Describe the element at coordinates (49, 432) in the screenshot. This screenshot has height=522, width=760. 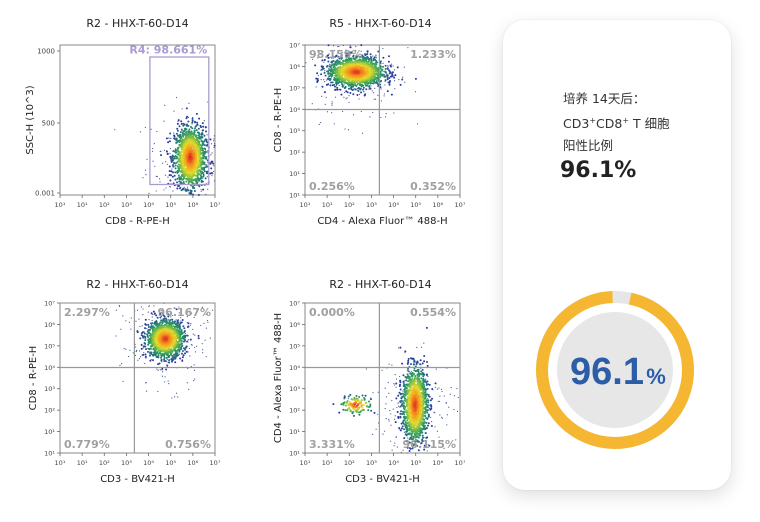
I see `y-tick-label: 10¹` at that location.